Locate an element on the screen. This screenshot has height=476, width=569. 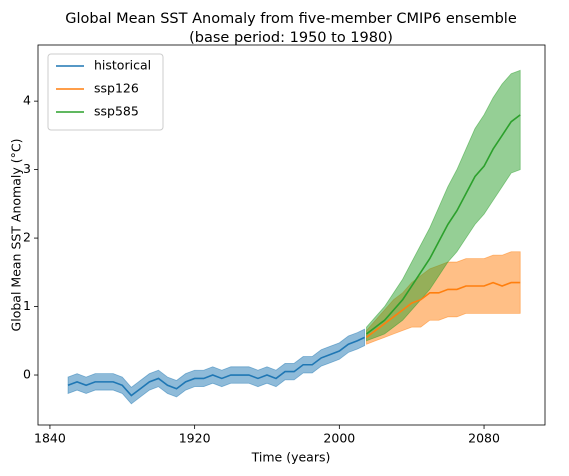
spread-band is located at coordinates (216, 366).